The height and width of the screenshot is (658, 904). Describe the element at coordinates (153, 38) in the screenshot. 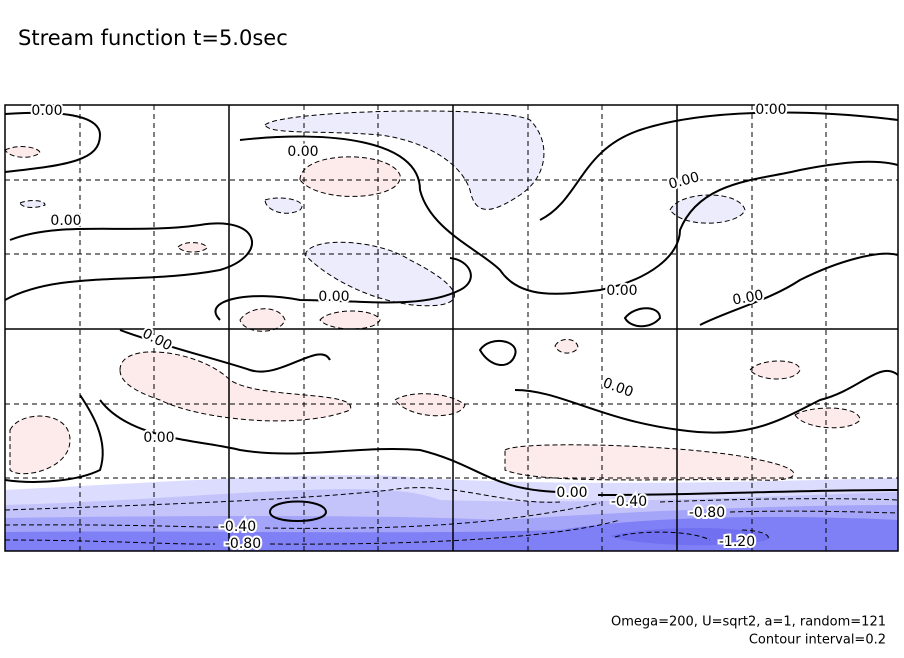

I see `chart-title: Stream function t=5.0sec` at that location.